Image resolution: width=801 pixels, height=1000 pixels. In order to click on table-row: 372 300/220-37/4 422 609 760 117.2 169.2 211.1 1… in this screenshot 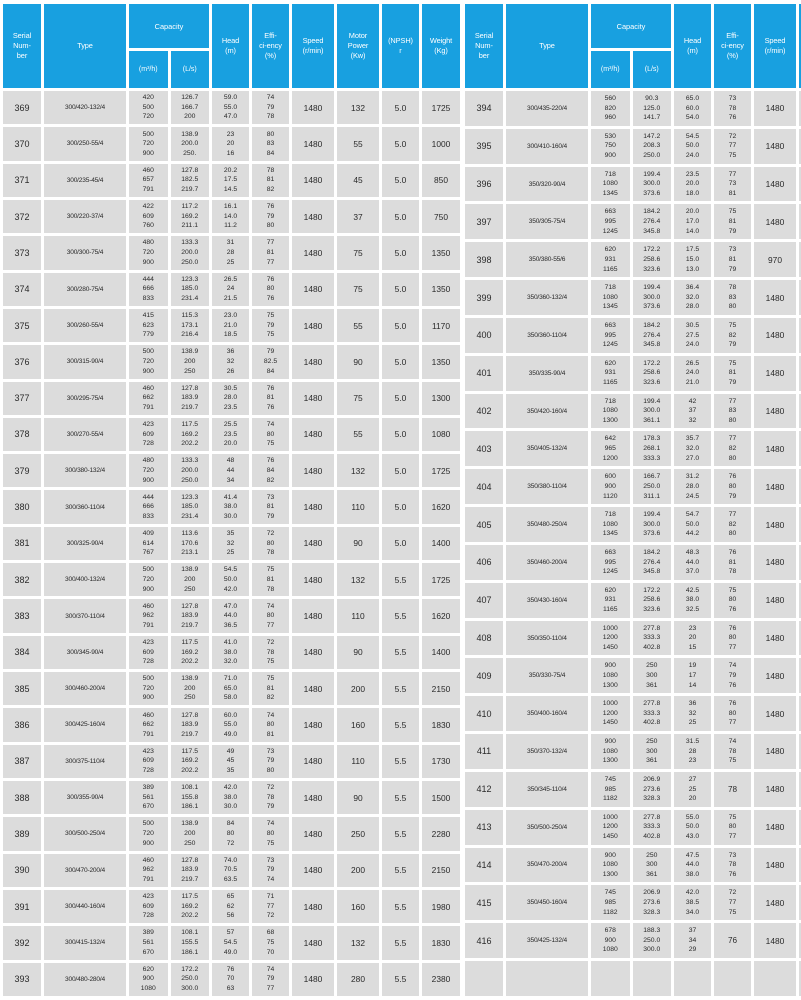, I will do `click(231, 216)`.